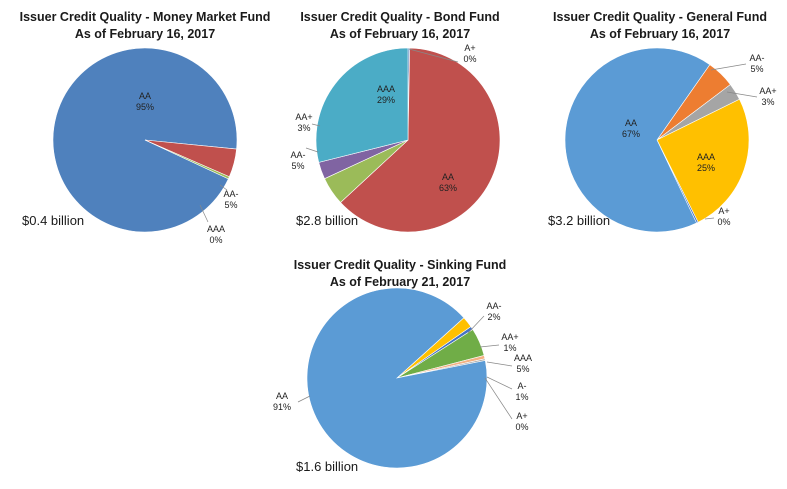 The height and width of the screenshot is (489, 787). I want to click on fund-total: $2.8 billion, so click(327, 220).